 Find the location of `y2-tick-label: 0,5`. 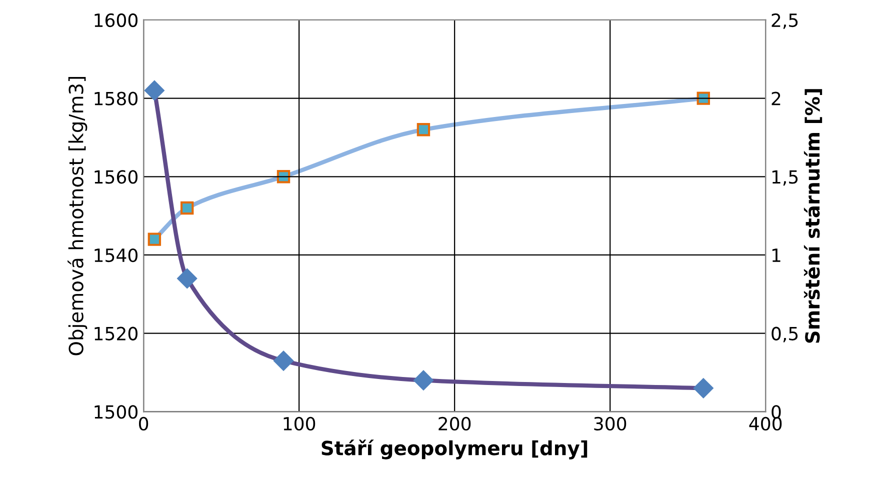

y2-tick-label: 0,5 is located at coordinates (785, 334).